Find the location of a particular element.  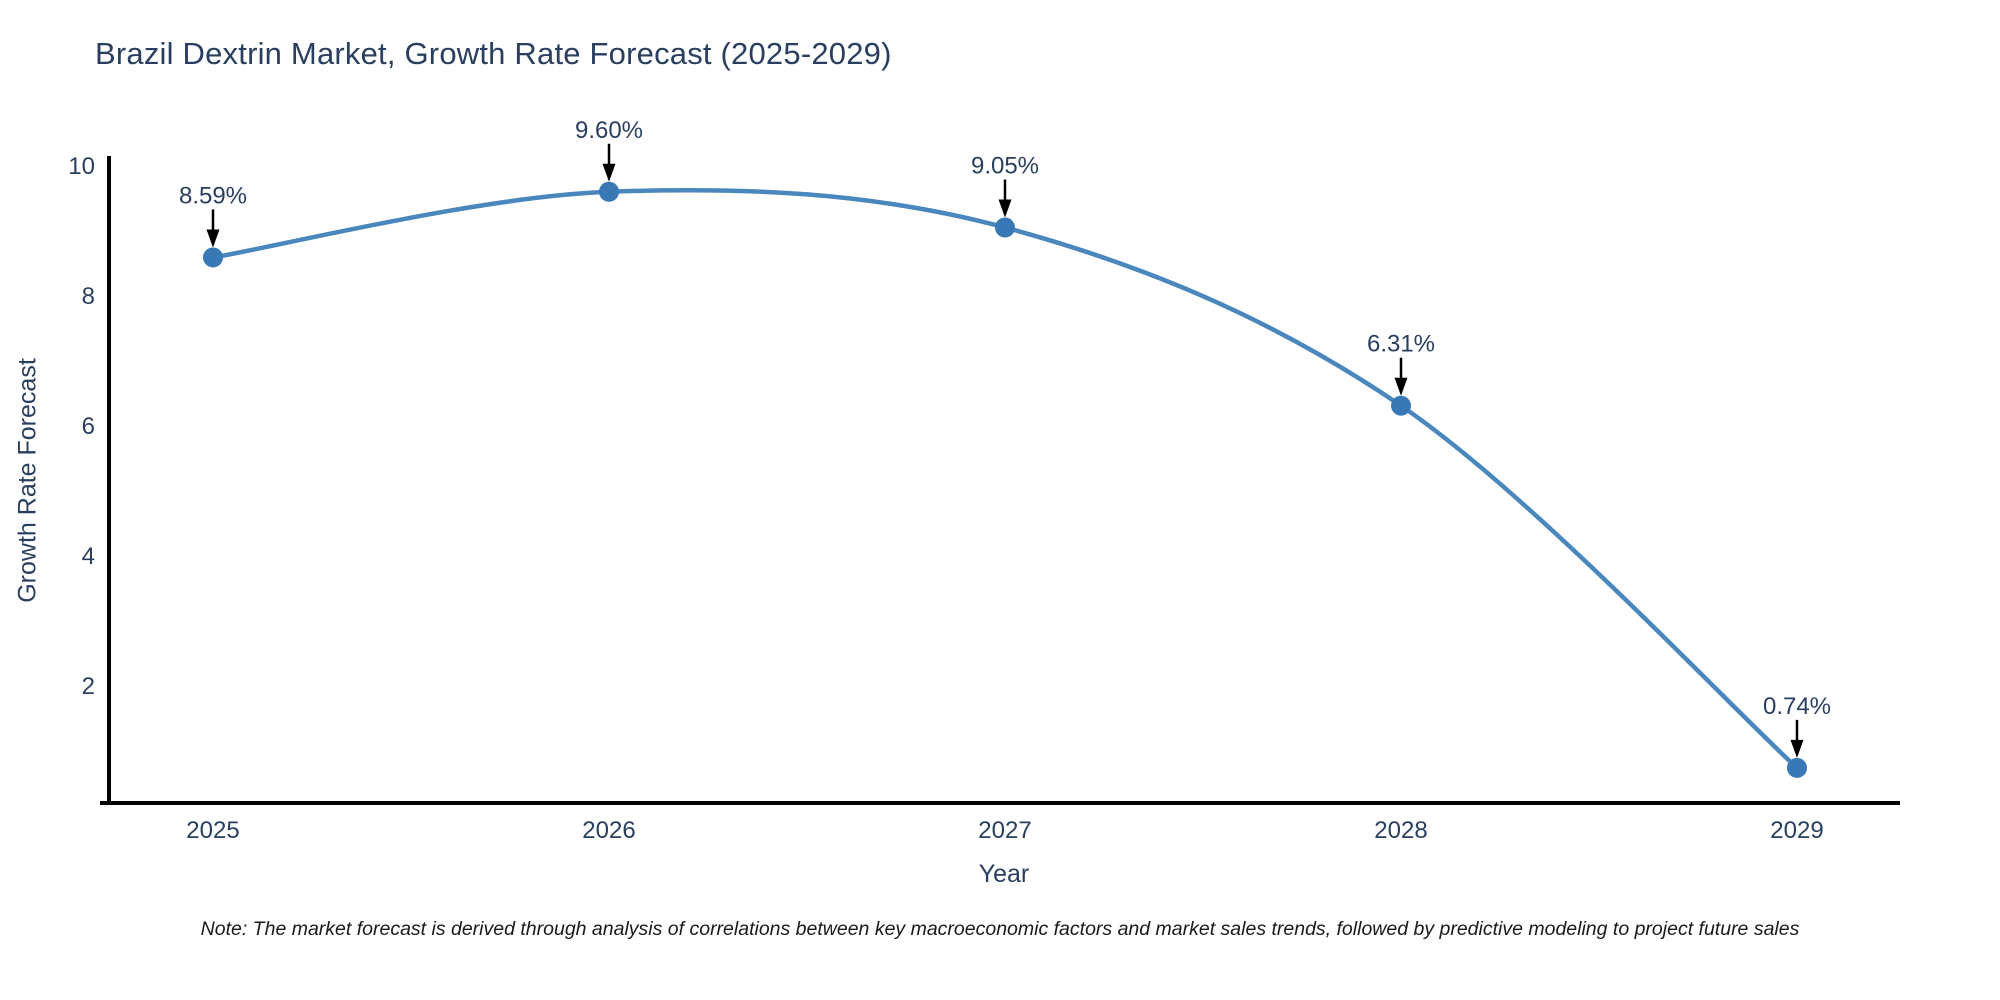

x-tick-label: 2028 is located at coordinates (1400, 830).